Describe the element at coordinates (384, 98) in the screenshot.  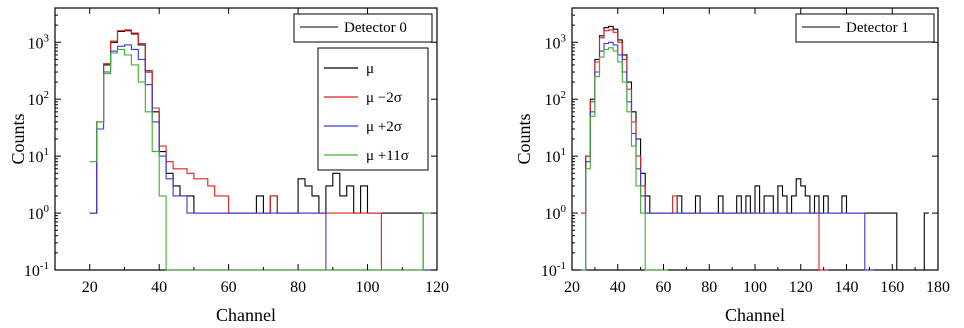
I see `legend-label: μ −2σ` at that location.